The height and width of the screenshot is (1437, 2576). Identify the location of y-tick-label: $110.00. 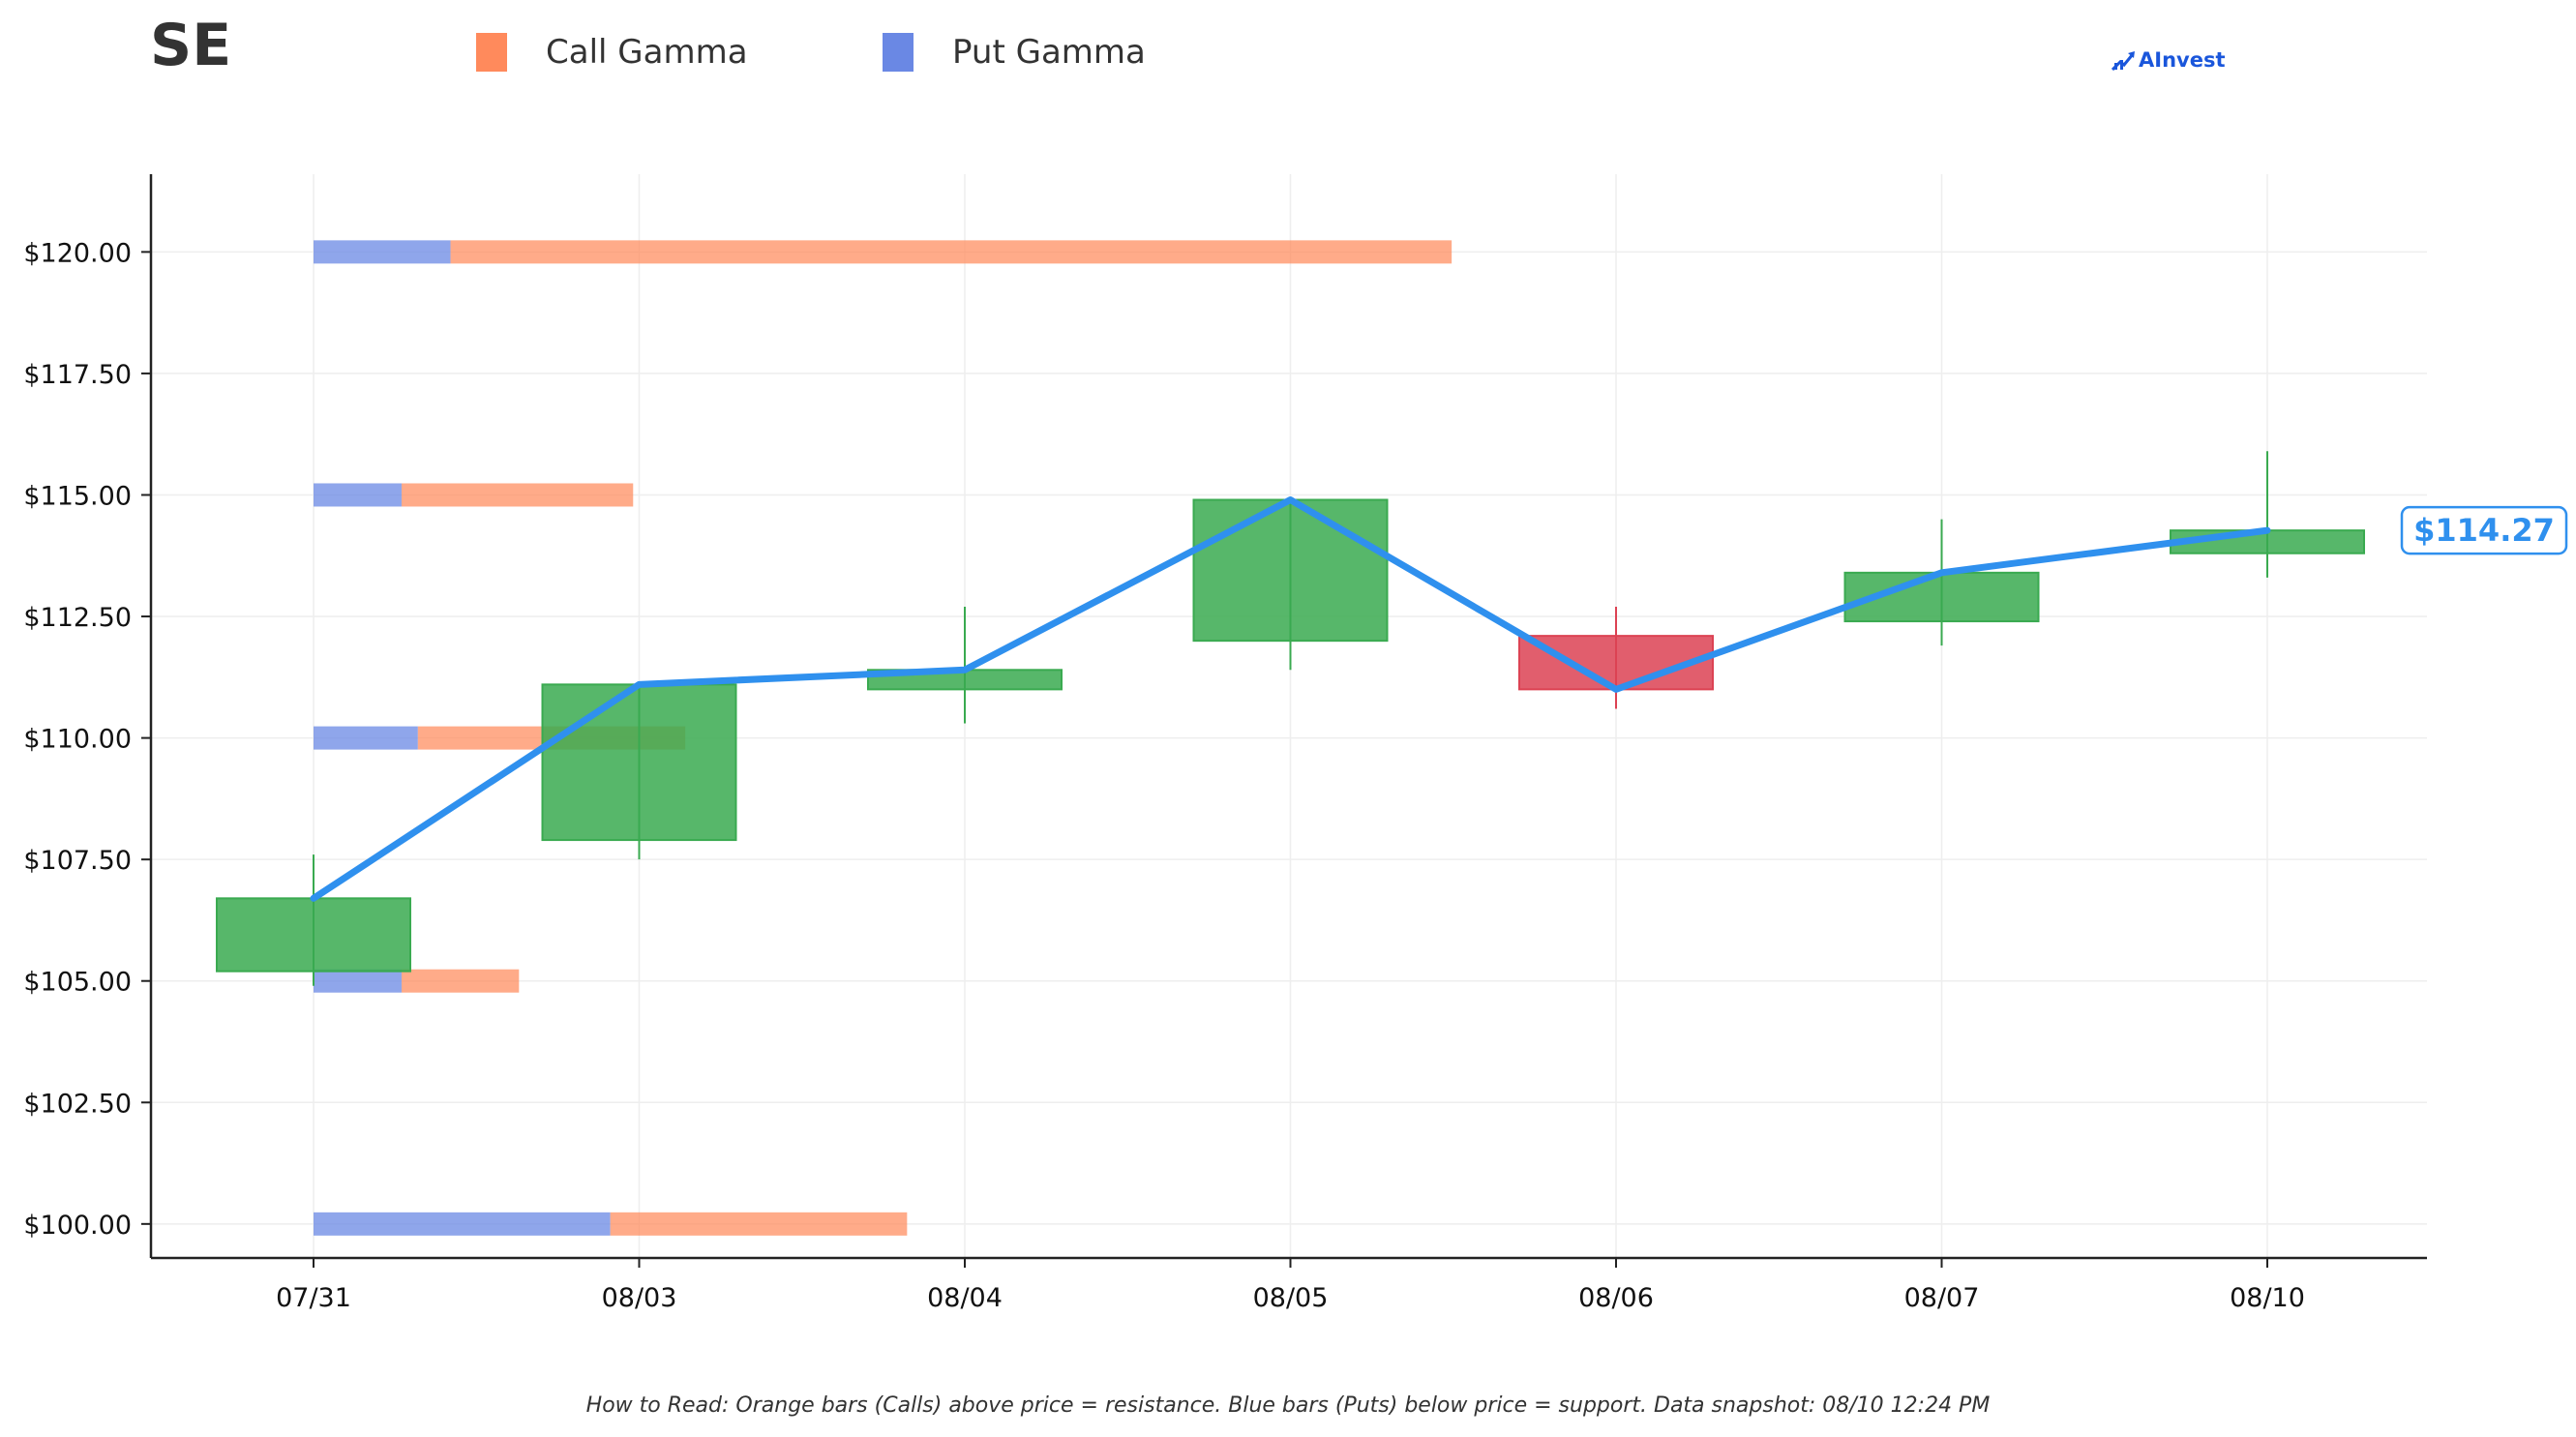
(77, 740).